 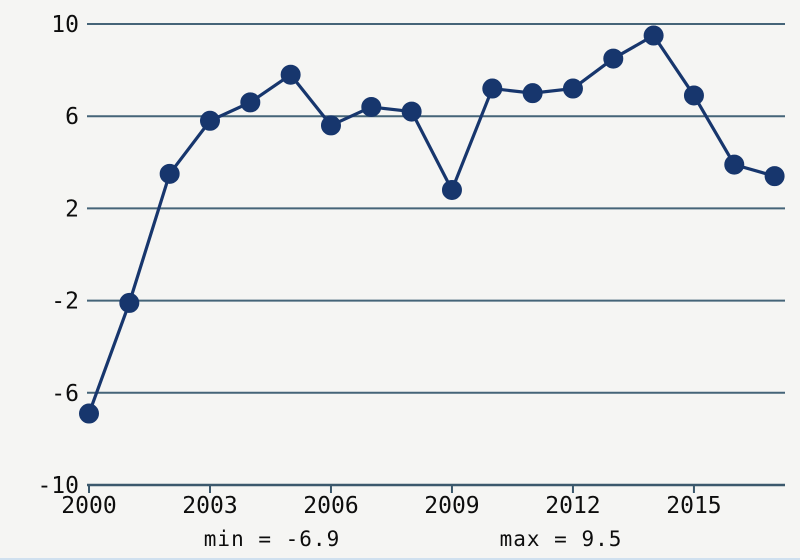 What do you see at coordinates (451, 506) in the screenshot?
I see `x-tick-label: 2009` at bounding box center [451, 506].